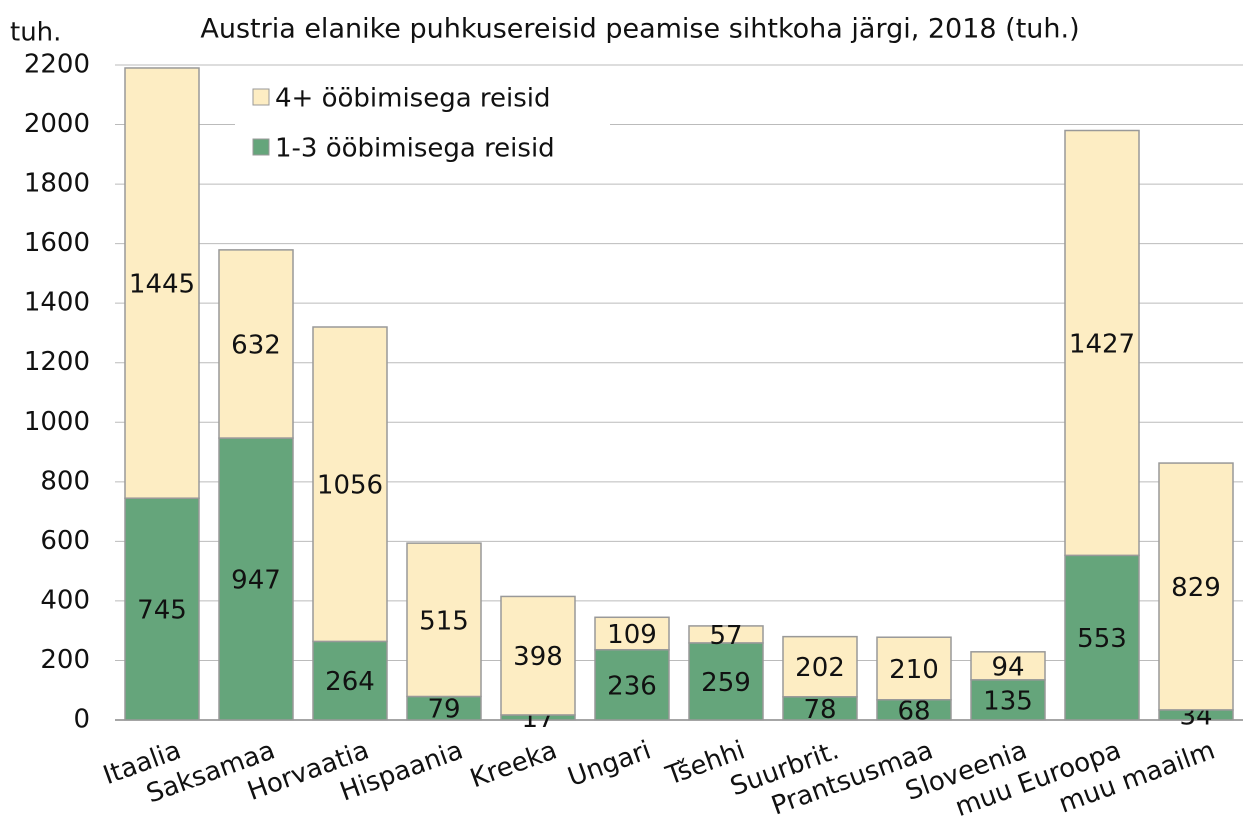  I want to click on value-label: 1445, so click(162, 285).